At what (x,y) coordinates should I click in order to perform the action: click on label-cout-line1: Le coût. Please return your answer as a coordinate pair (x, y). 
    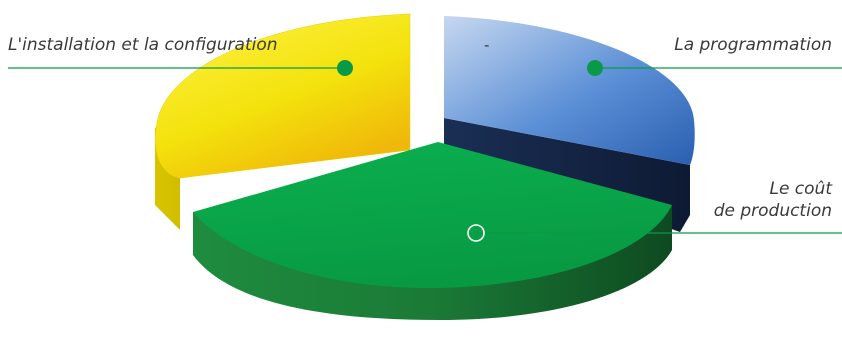
    Looking at the image, I should click on (800, 189).